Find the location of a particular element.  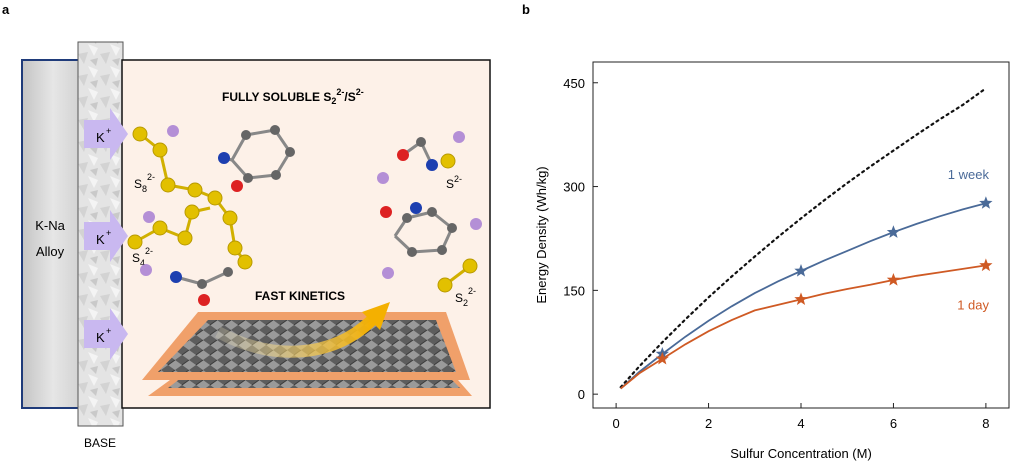

alloy-label-line1: K-Na is located at coordinates (50, 225).